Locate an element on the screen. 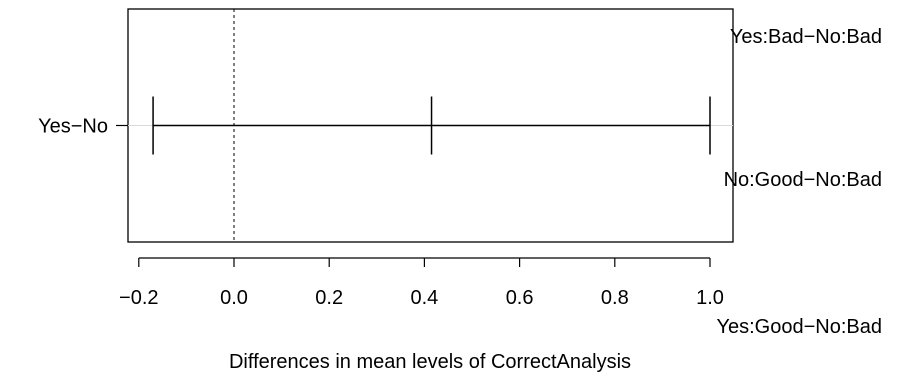  overlap-label-2: No:Good−No:Bad is located at coordinates (803, 180).